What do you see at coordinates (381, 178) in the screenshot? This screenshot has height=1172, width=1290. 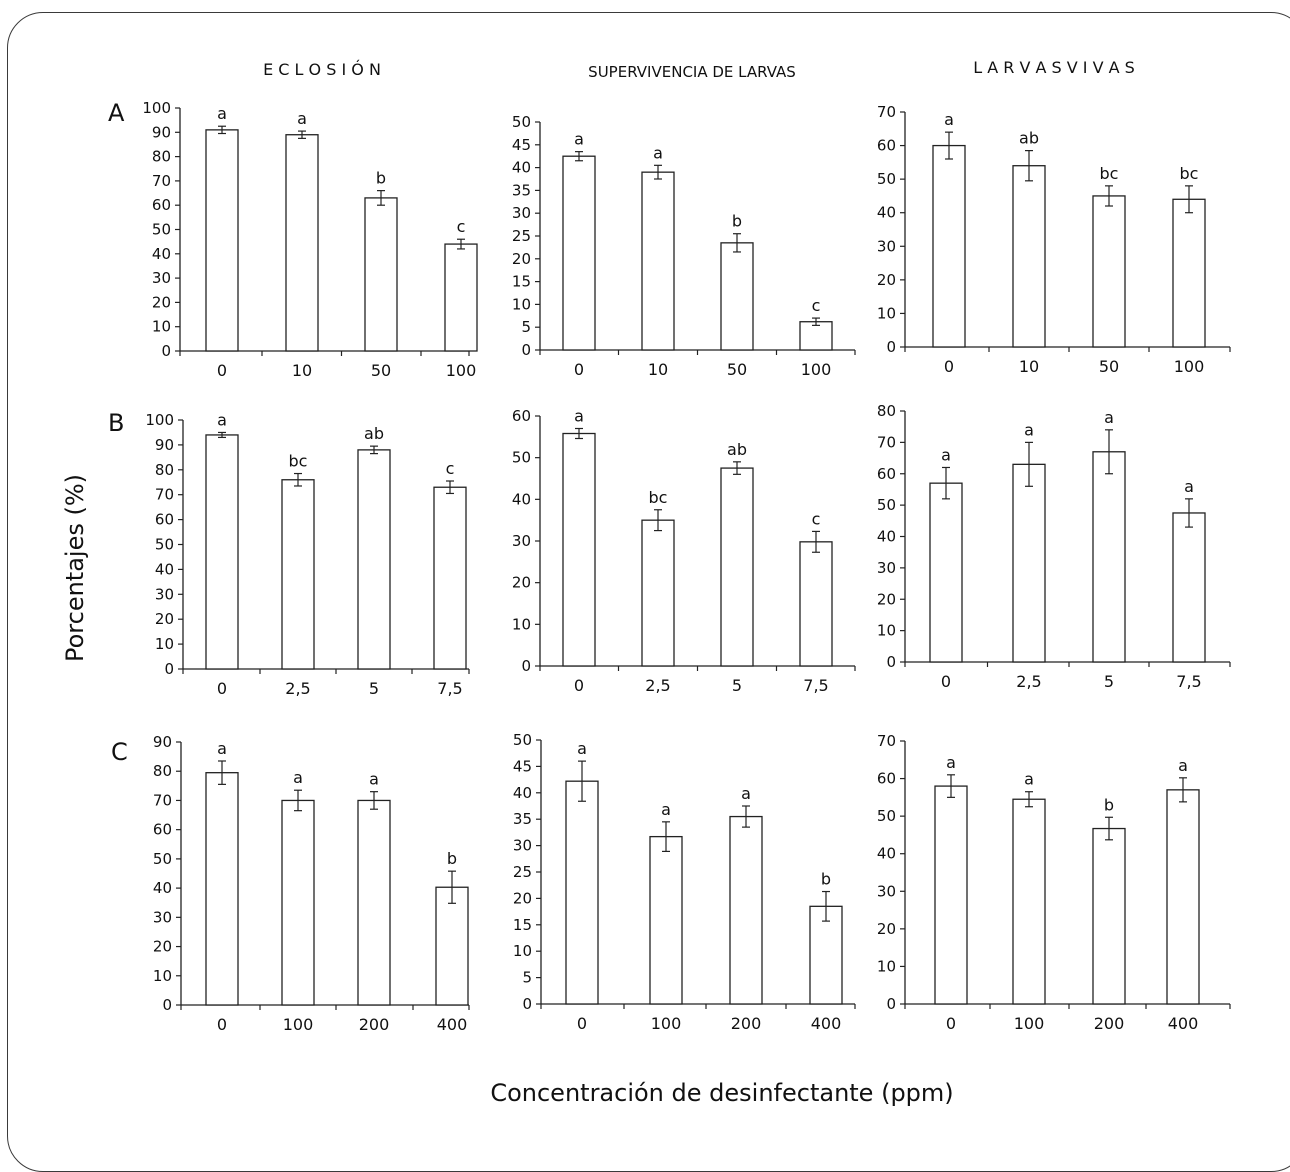 I see `significance-letter: b` at bounding box center [381, 178].